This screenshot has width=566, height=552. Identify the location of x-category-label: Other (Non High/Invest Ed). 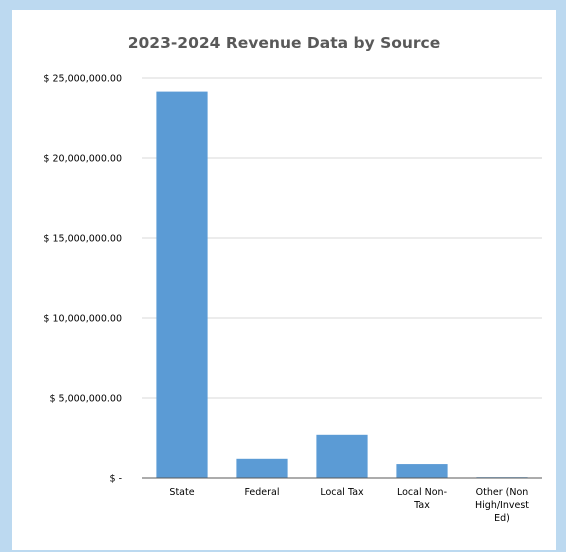
(502, 505).